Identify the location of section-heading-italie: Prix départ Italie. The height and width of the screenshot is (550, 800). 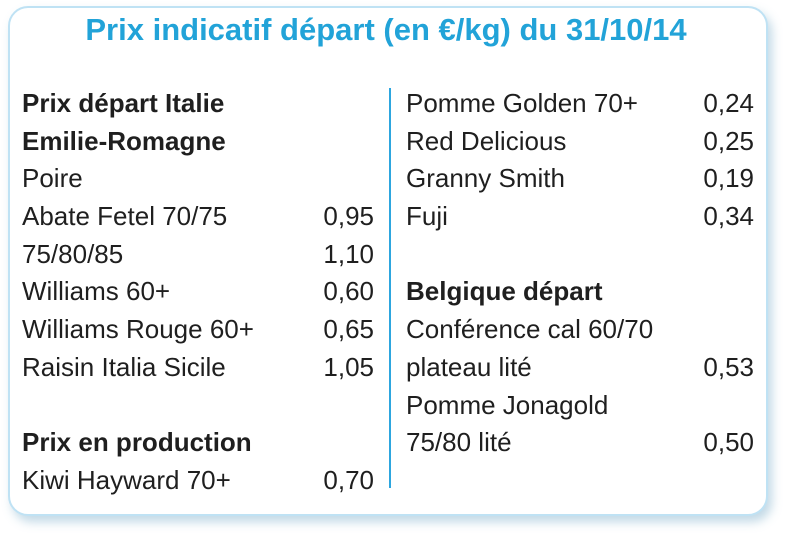
(123, 103).